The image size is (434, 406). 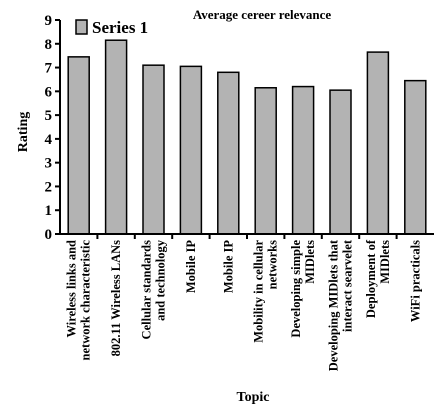 I want to click on y-tick-label: 7, so click(x=49, y=69).